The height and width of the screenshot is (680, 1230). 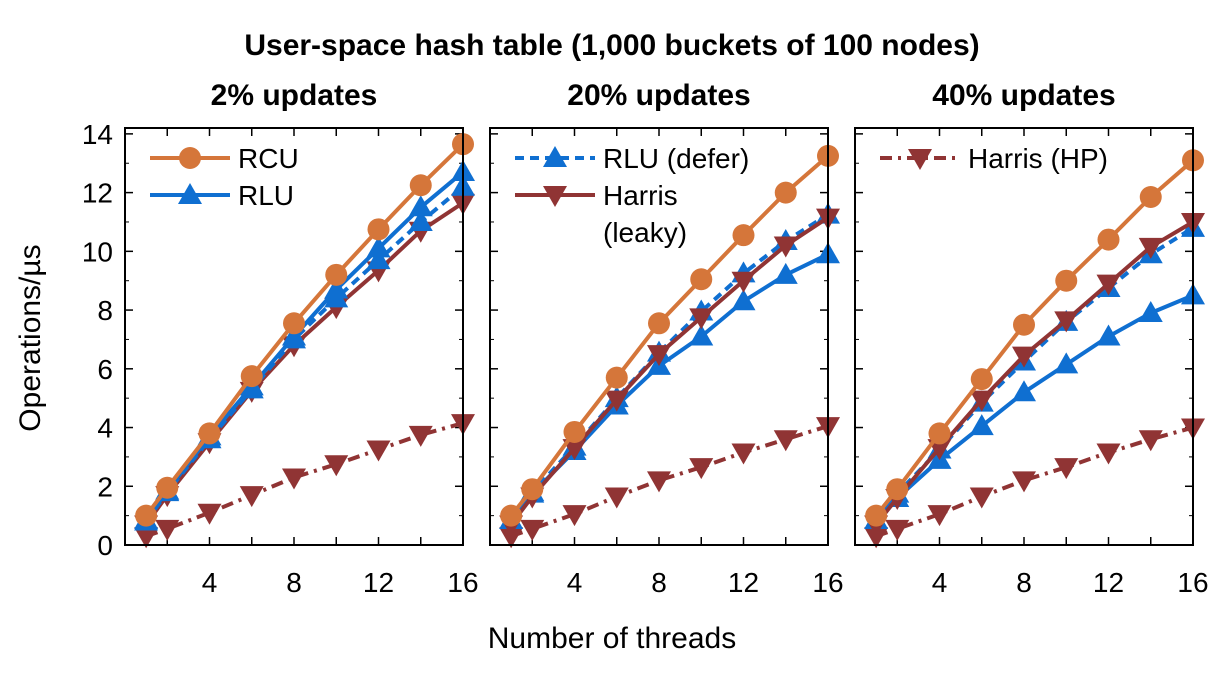 I want to click on panel-title: 2% updates, so click(x=294, y=95).